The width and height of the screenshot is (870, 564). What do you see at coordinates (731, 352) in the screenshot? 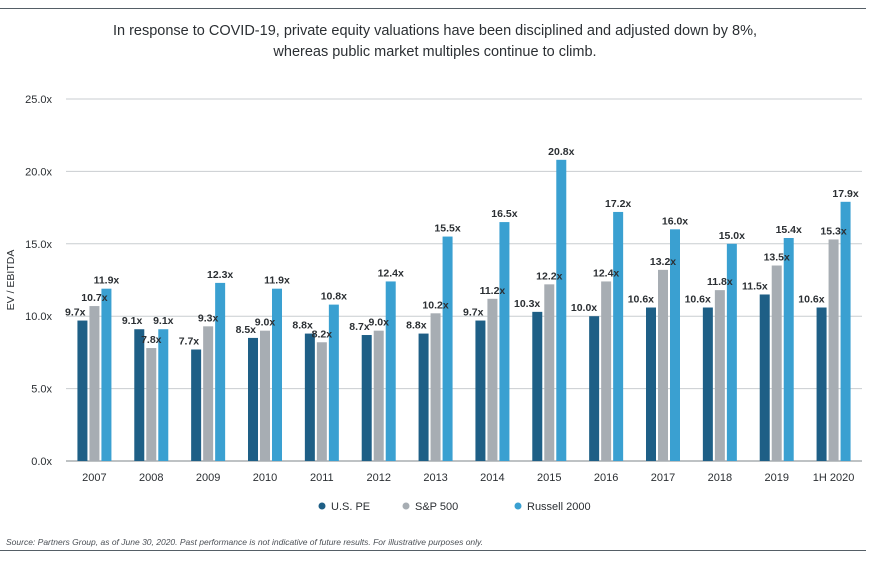
I see `bar-russell-2000-2018` at bounding box center [731, 352].